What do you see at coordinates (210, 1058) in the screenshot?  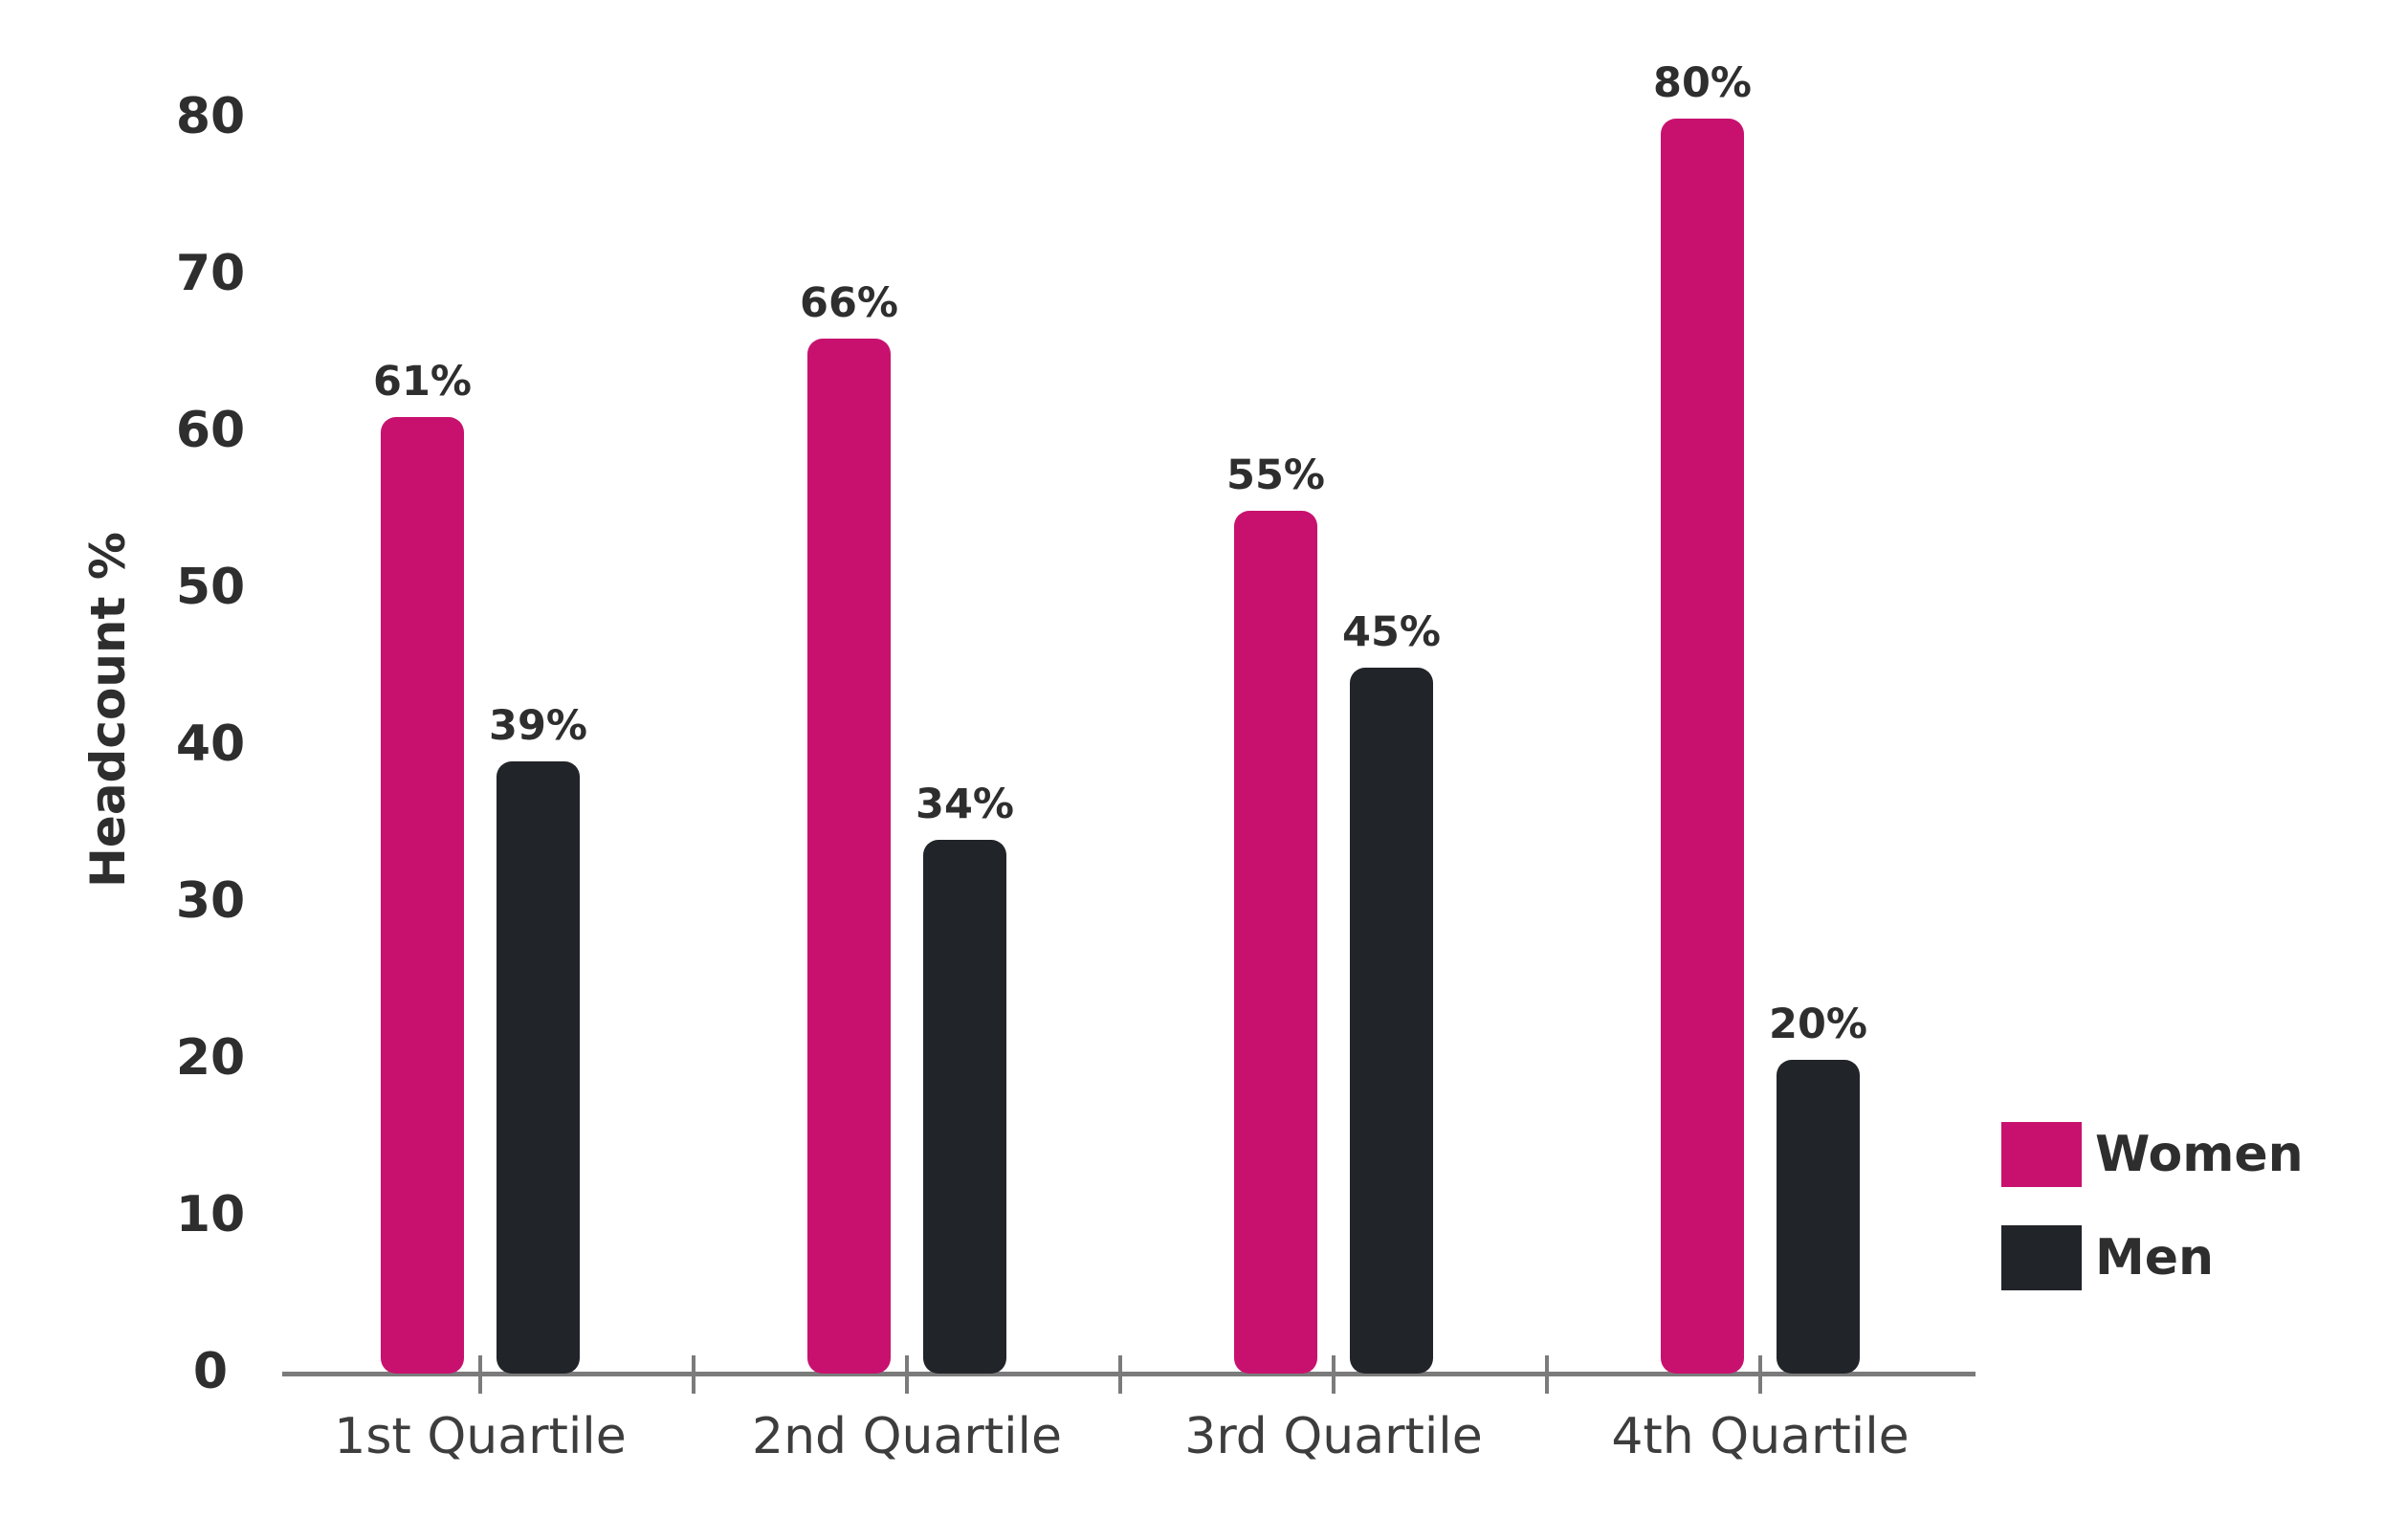 I see `y-tick-label-20: 20` at bounding box center [210, 1058].